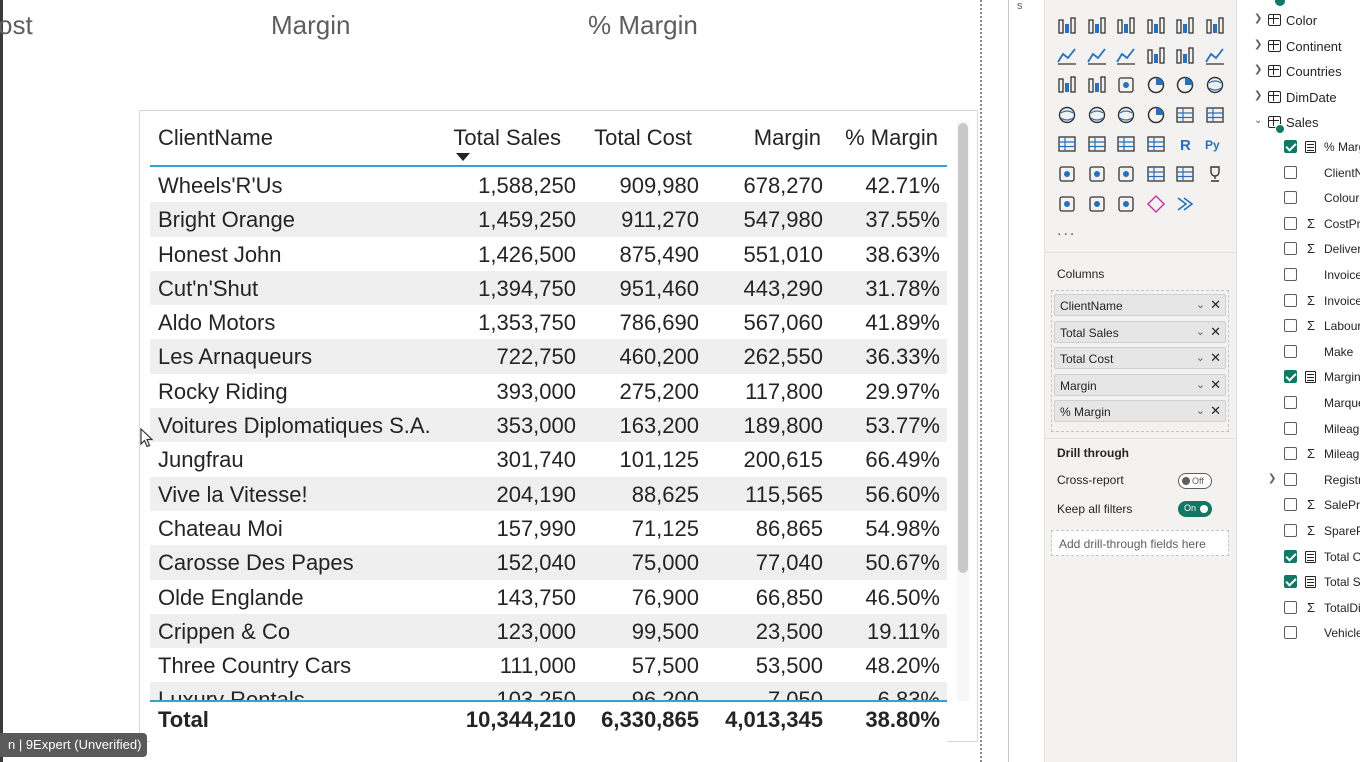 Image resolution: width=1360 pixels, height=762 pixels. I want to click on power-apps-icon, so click(1067, 204).